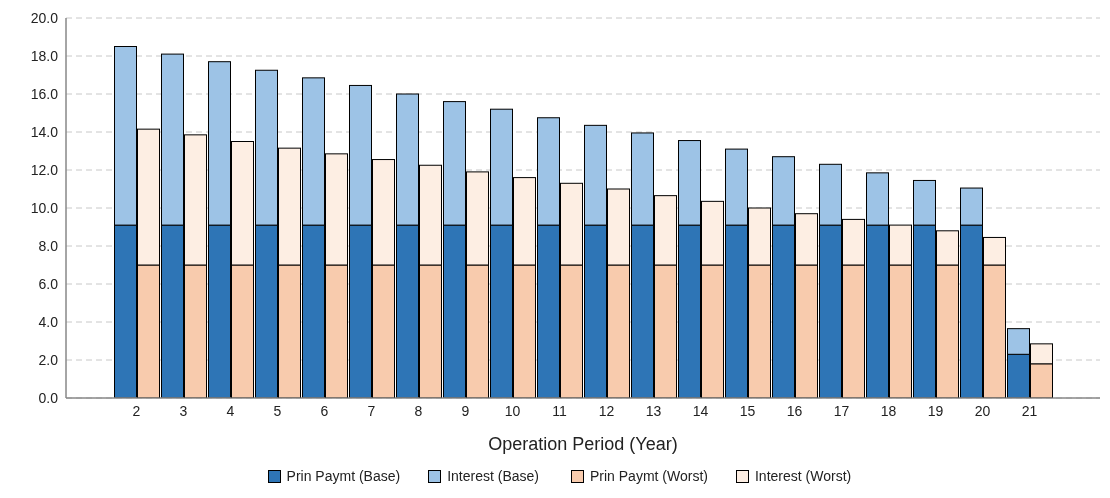  What do you see at coordinates (48, 397) in the screenshot?
I see `y-tick-label: 0.0` at bounding box center [48, 397].